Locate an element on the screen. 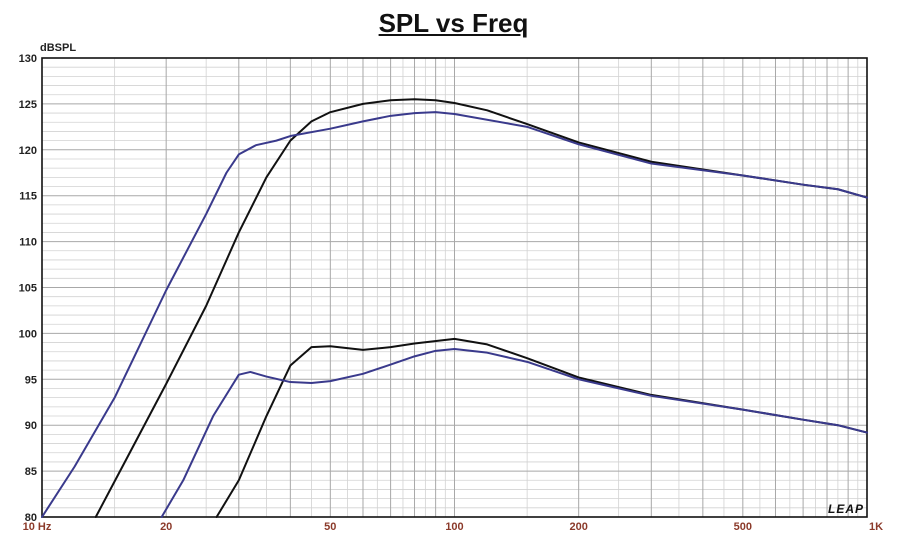  x-tick-labels: 10 Hz 20 50 100 200 500 1K is located at coordinates (453, 527).